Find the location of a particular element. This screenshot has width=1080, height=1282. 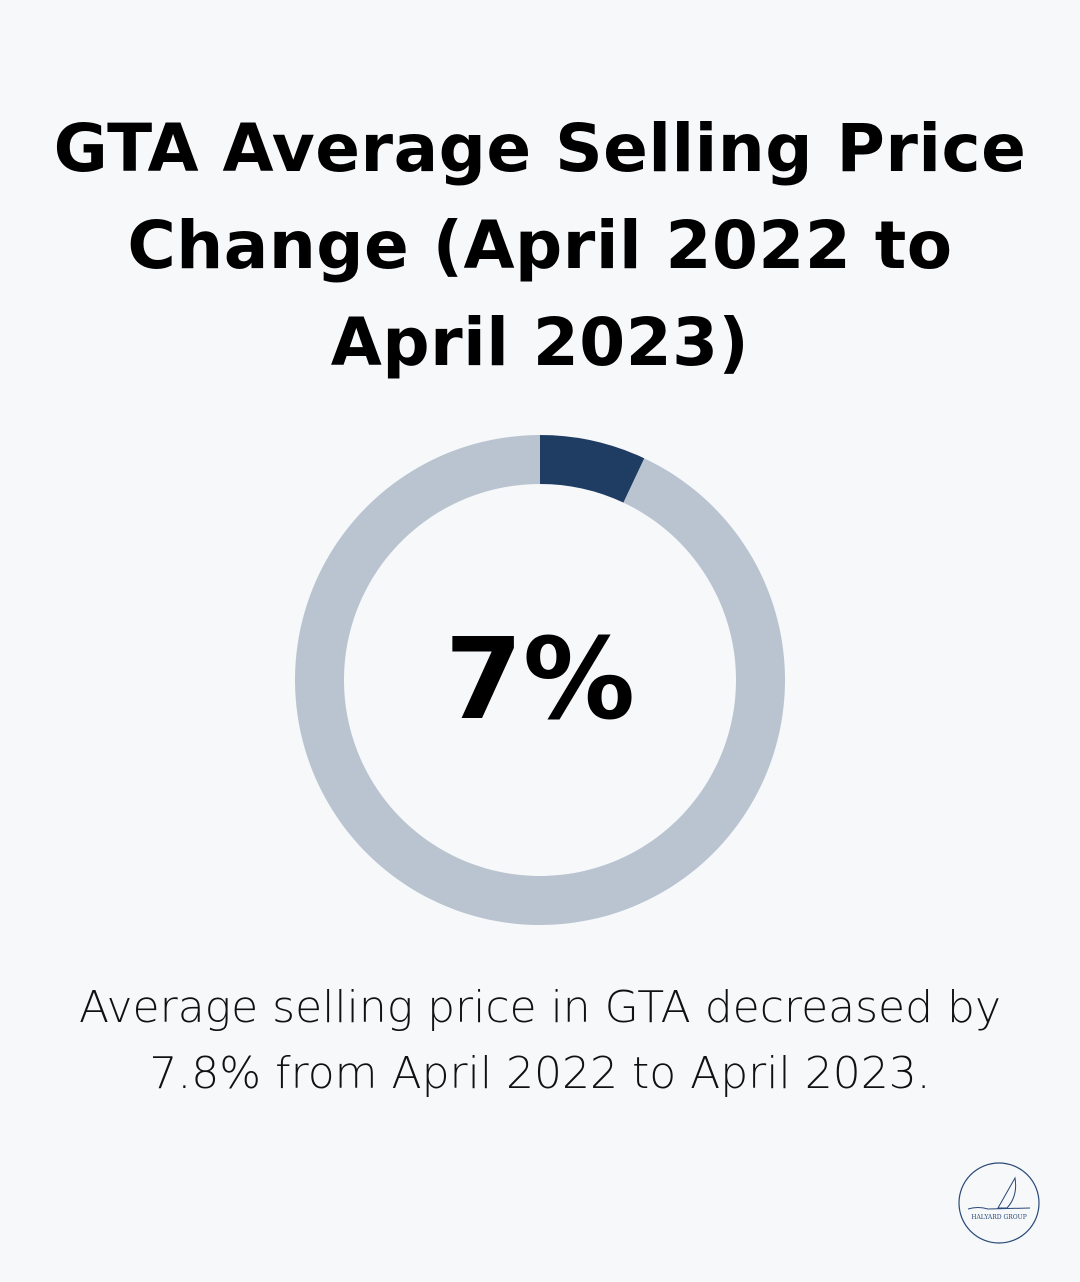

logo-text: HALYARD GROUP is located at coordinates (999, 1217).